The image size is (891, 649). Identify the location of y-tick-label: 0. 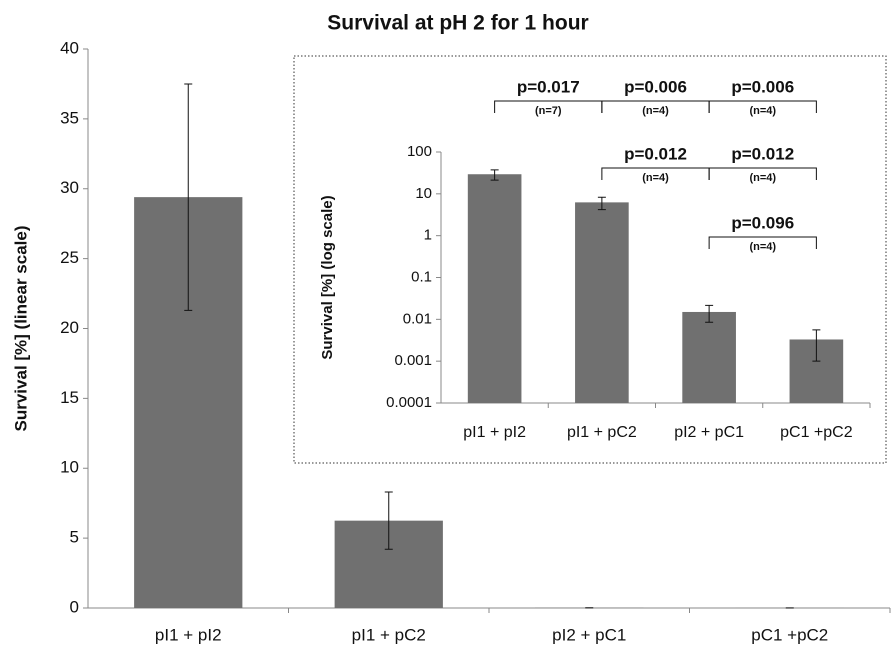
(74, 606).